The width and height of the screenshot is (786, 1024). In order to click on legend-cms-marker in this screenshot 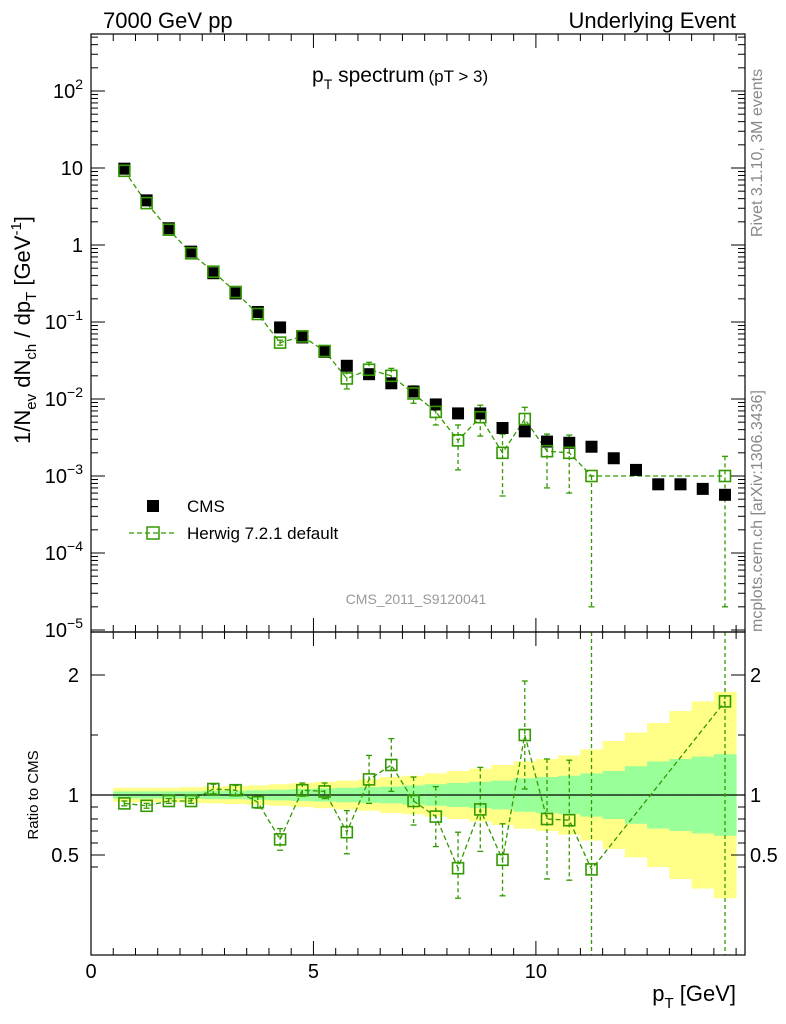, I will do `click(153, 506)`.